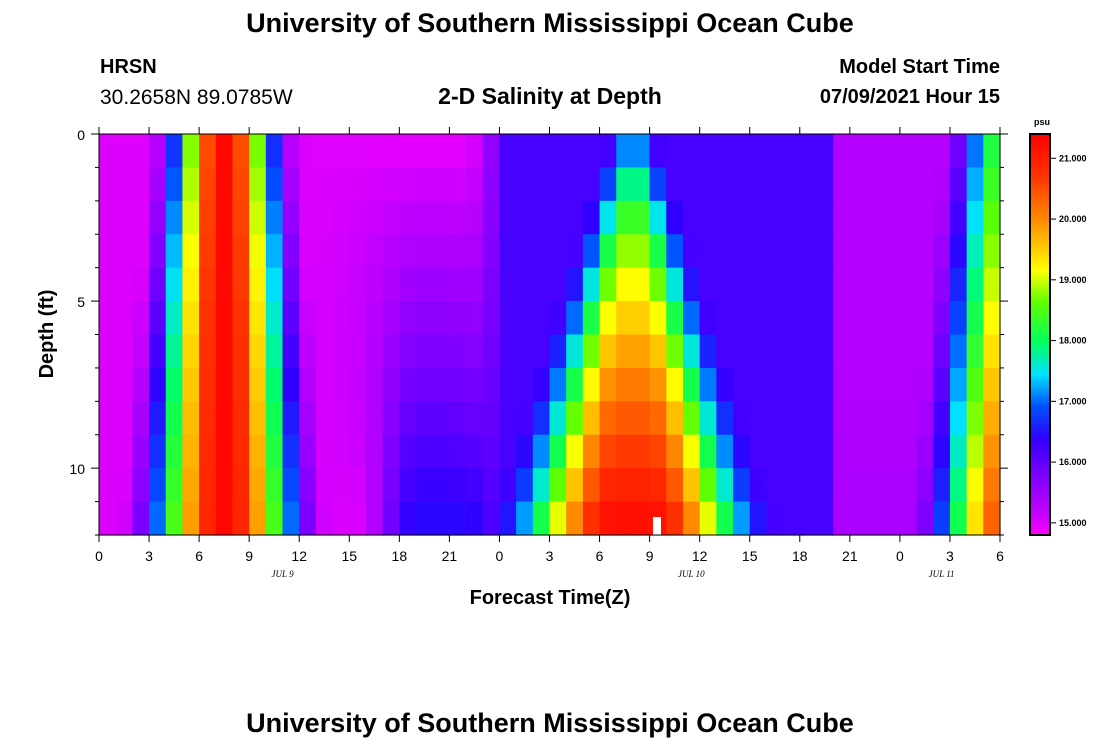  I want to click on colorbar-tick-label: 18.000, so click(1073, 341).